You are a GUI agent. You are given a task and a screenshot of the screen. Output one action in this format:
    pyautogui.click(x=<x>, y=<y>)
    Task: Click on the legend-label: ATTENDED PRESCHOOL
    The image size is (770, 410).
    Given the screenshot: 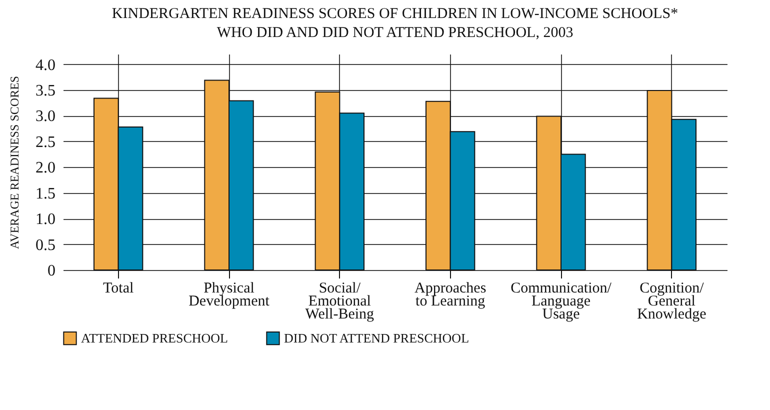 What is the action you would take?
    pyautogui.click(x=154, y=338)
    